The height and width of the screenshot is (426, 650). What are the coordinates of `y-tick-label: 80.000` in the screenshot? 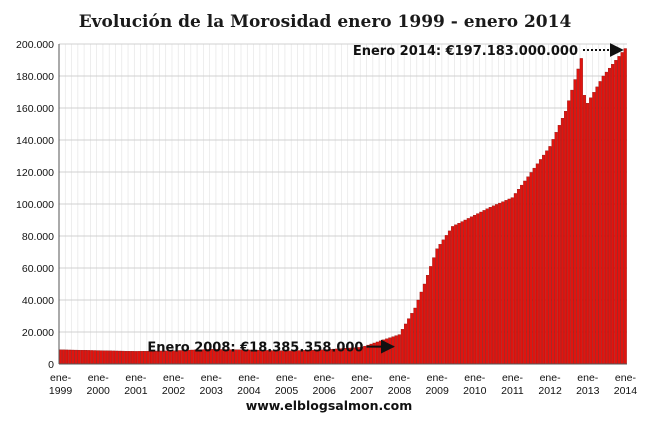 It's located at (38, 237).